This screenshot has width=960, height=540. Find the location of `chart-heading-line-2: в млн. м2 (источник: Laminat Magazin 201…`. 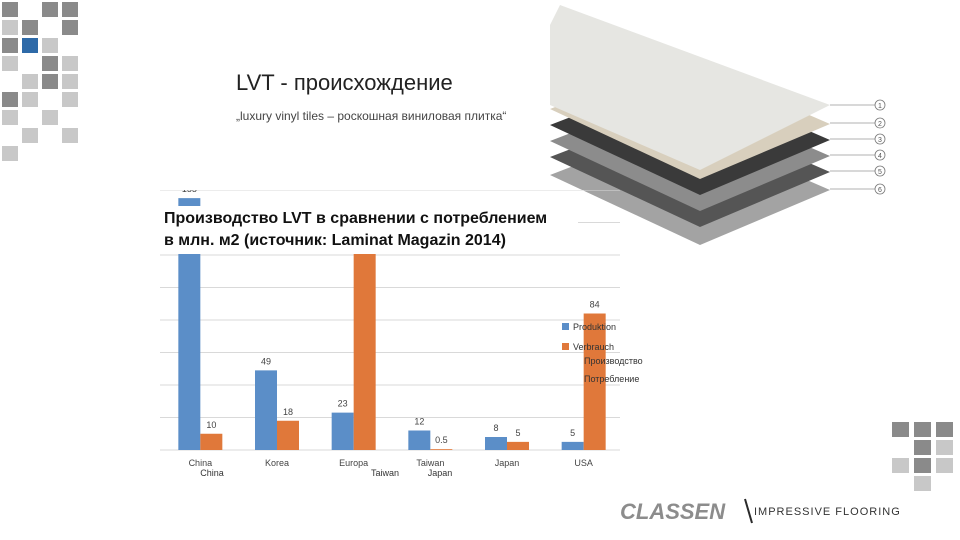

chart-heading-line-2: в млн. м2 (источник: Laminat Magazin 201… is located at coordinates (335, 240).